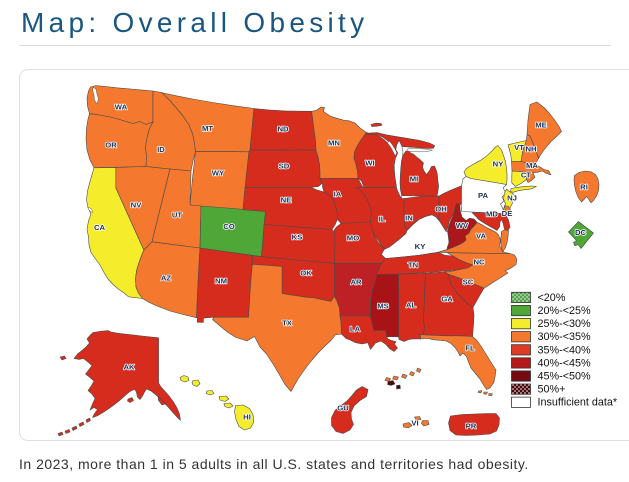 This screenshot has height=482, width=629. Describe the element at coordinates (137, 205) in the screenshot. I see `svg-text: NV` at that location.